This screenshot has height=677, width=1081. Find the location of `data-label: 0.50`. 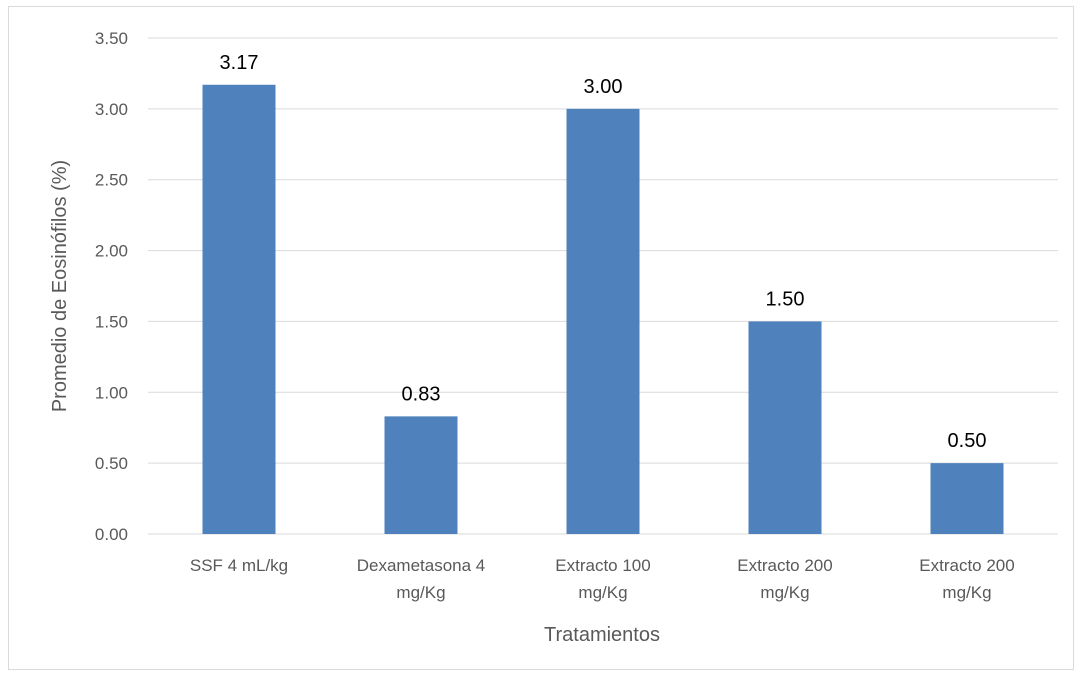

data-label: 0.50 is located at coordinates (967, 441).